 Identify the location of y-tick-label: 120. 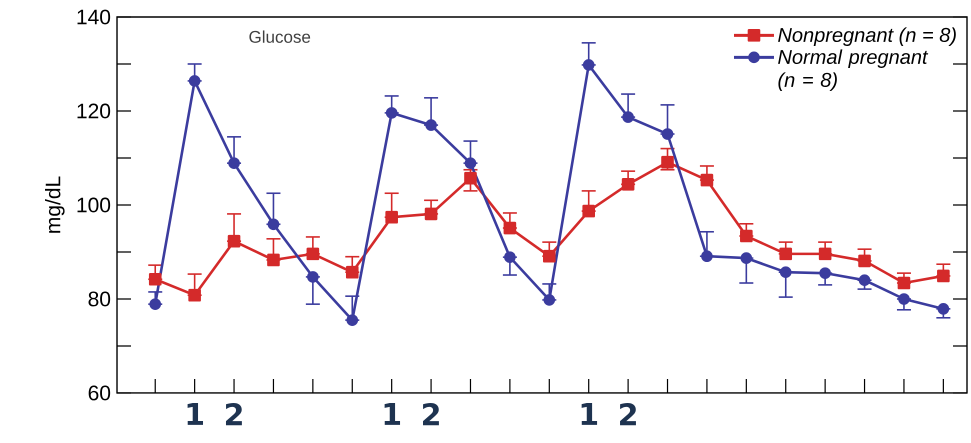
(94, 111).